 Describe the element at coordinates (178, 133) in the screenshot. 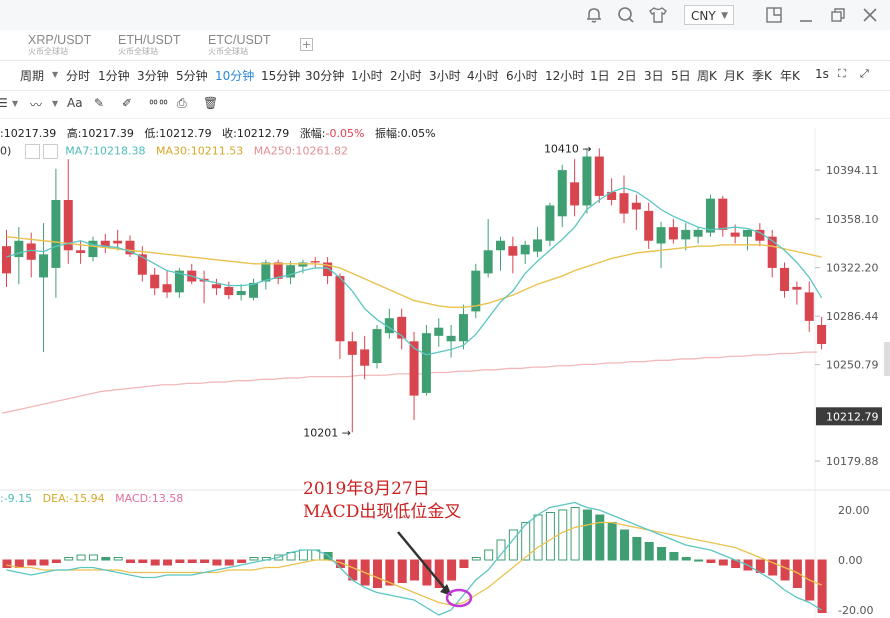

I see `low-value: 低:10212.79` at that location.